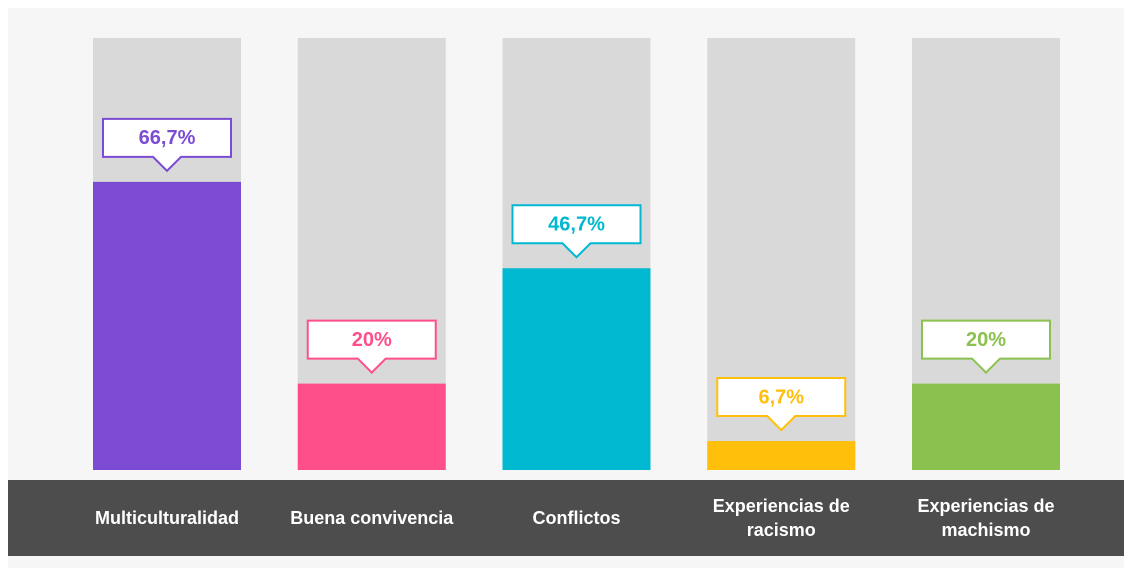 Image resolution: width=1132 pixels, height=576 pixels. Describe the element at coordinates (781, 518) in the screenshot. I see `category-label: Experiencias de racismo` at that location.